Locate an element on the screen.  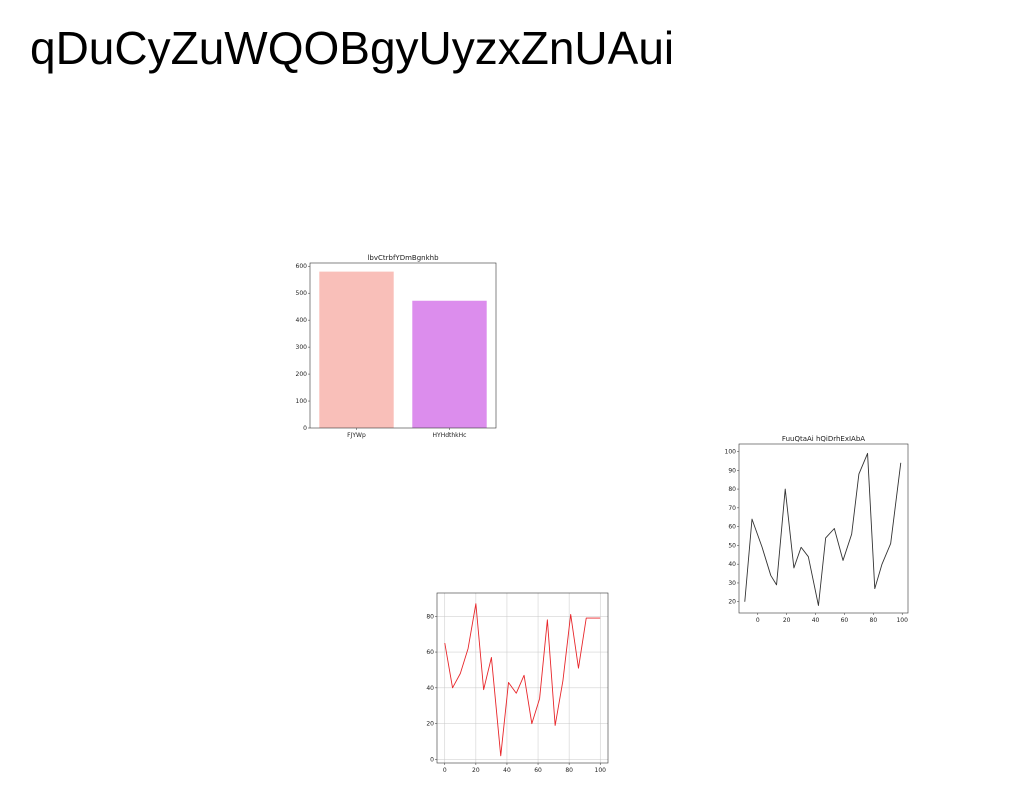
y-tick-label: 90 is located at coordinates (732, 470).